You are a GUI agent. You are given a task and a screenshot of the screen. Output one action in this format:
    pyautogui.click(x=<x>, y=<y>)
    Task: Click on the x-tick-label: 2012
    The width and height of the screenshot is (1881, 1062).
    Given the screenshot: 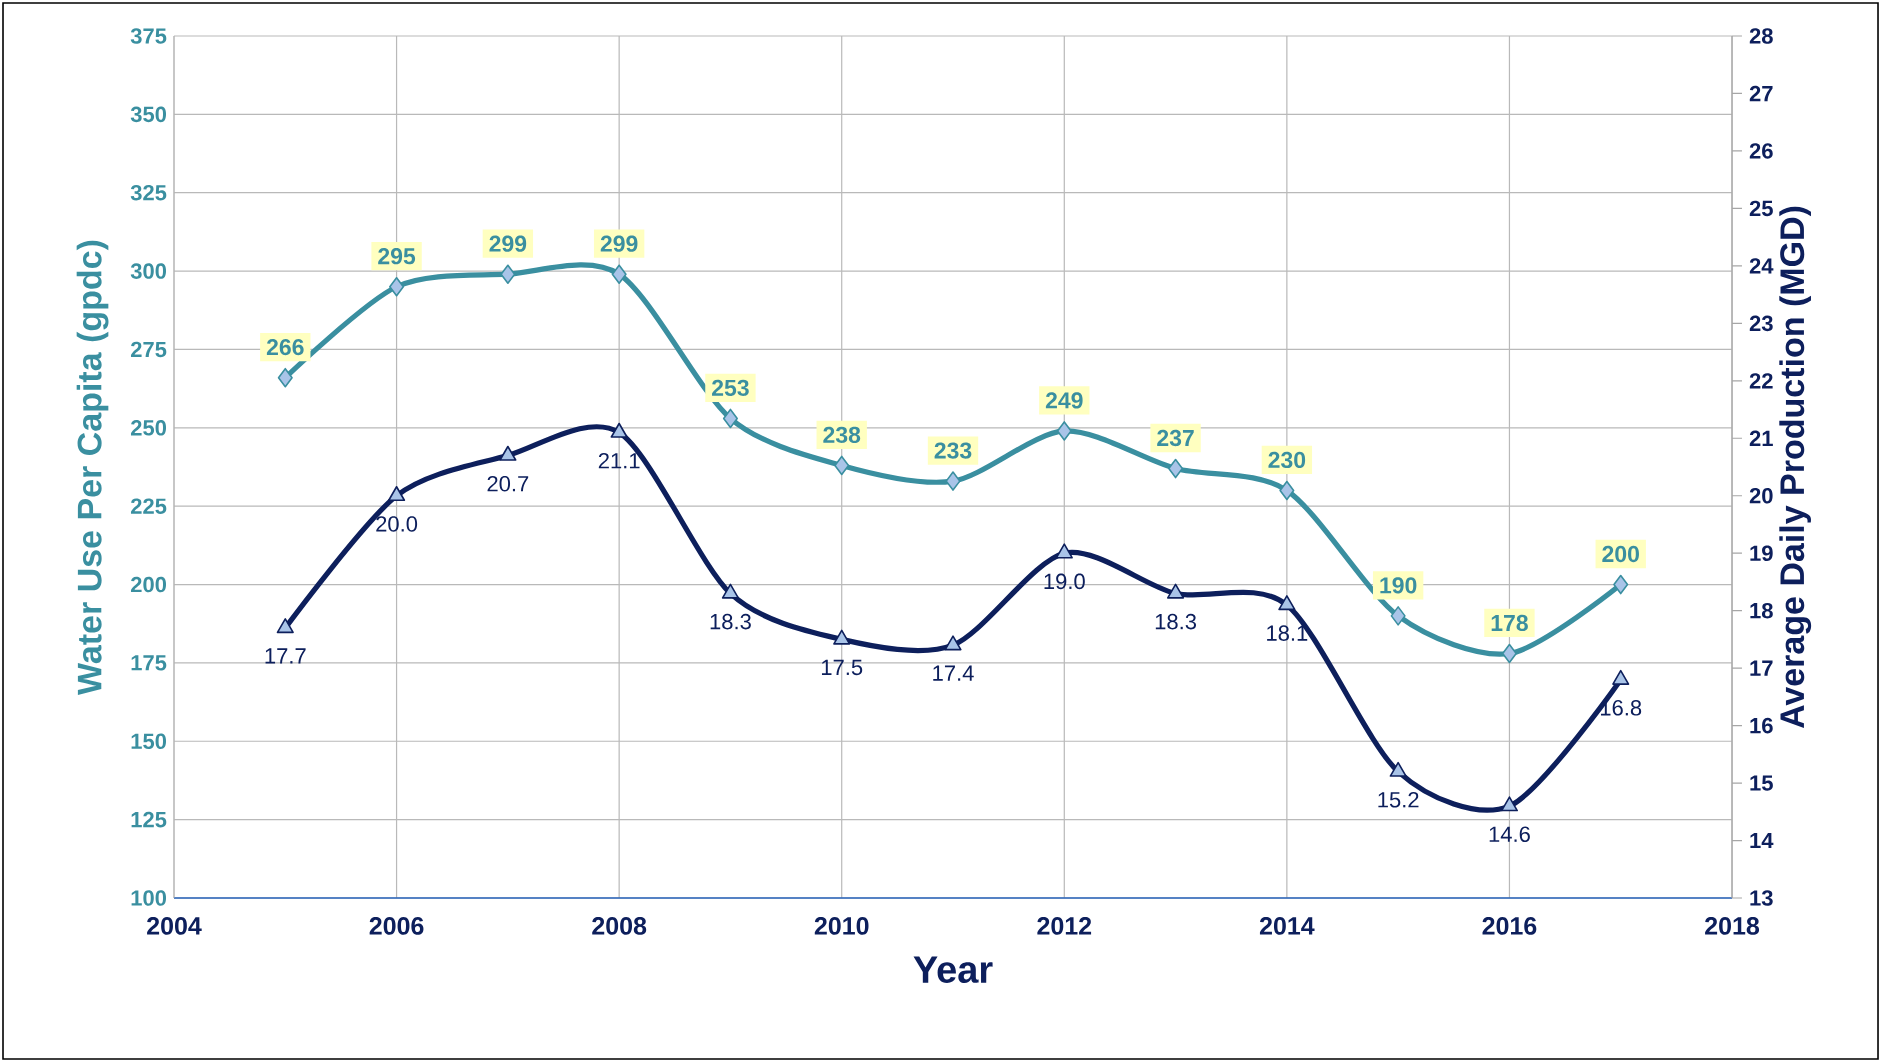 What is the action you would take?
    pyautogui.click(x=1064, y=926)
    